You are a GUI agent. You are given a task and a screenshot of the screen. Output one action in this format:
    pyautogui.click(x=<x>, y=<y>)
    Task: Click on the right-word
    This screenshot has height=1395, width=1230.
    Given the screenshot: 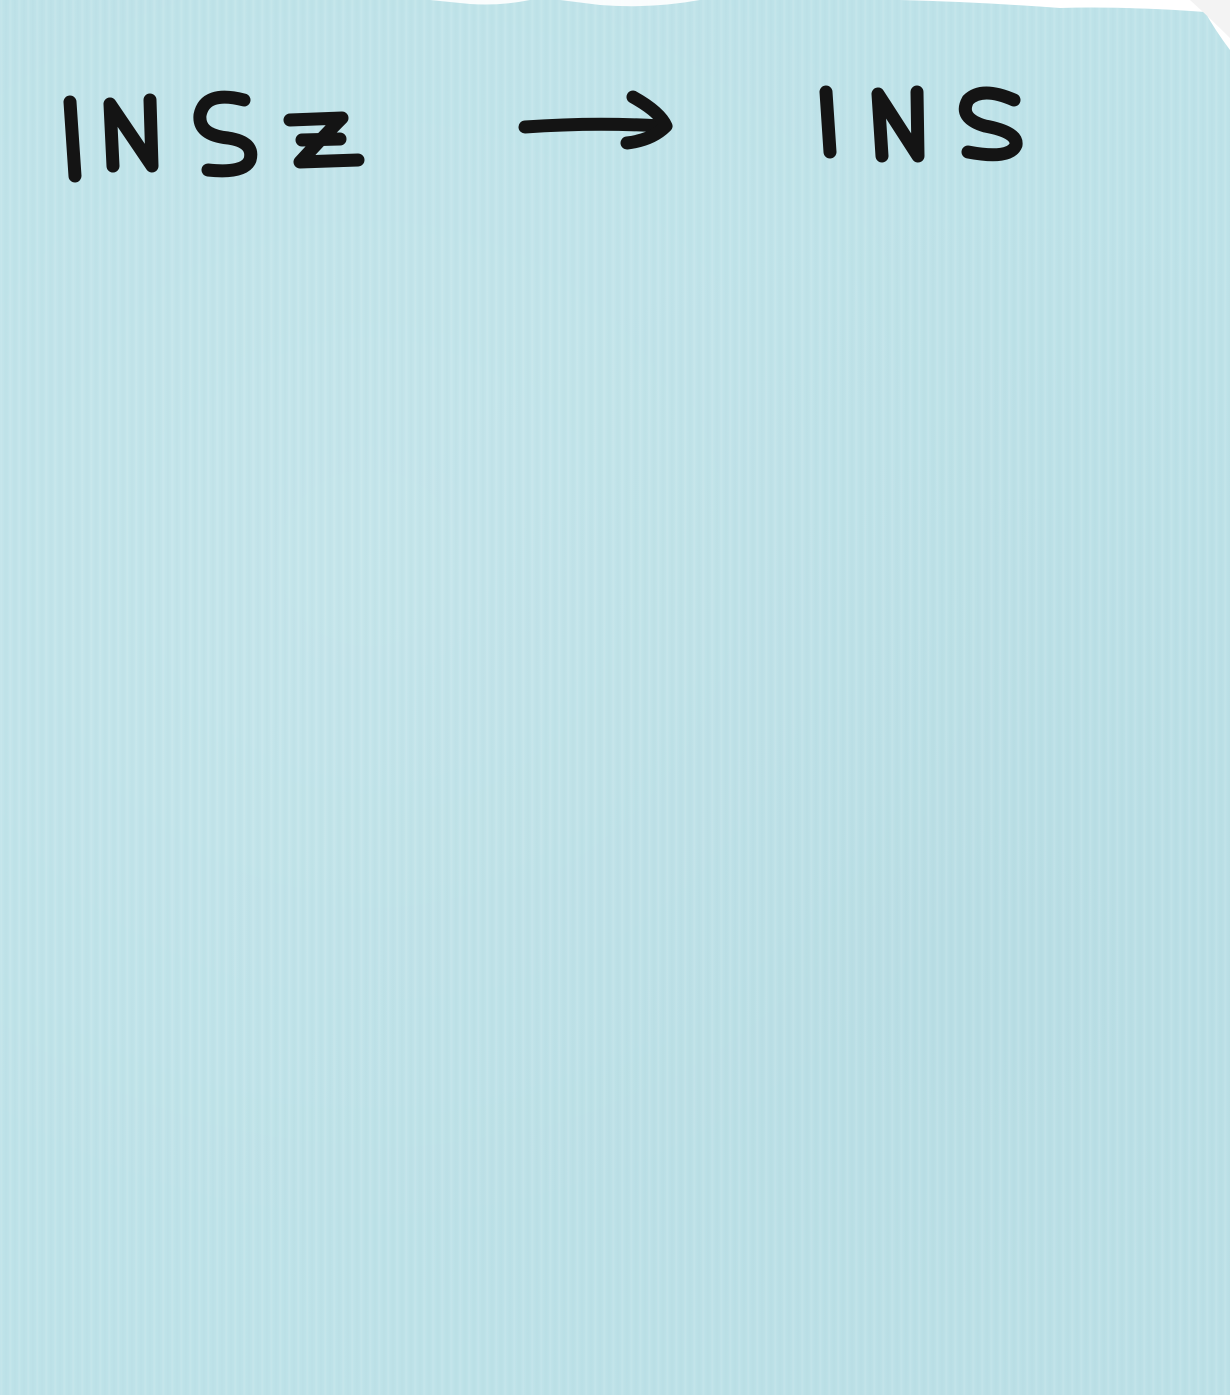 What is the action you would take?
    pyautogui.click(x=921, y=124)
    